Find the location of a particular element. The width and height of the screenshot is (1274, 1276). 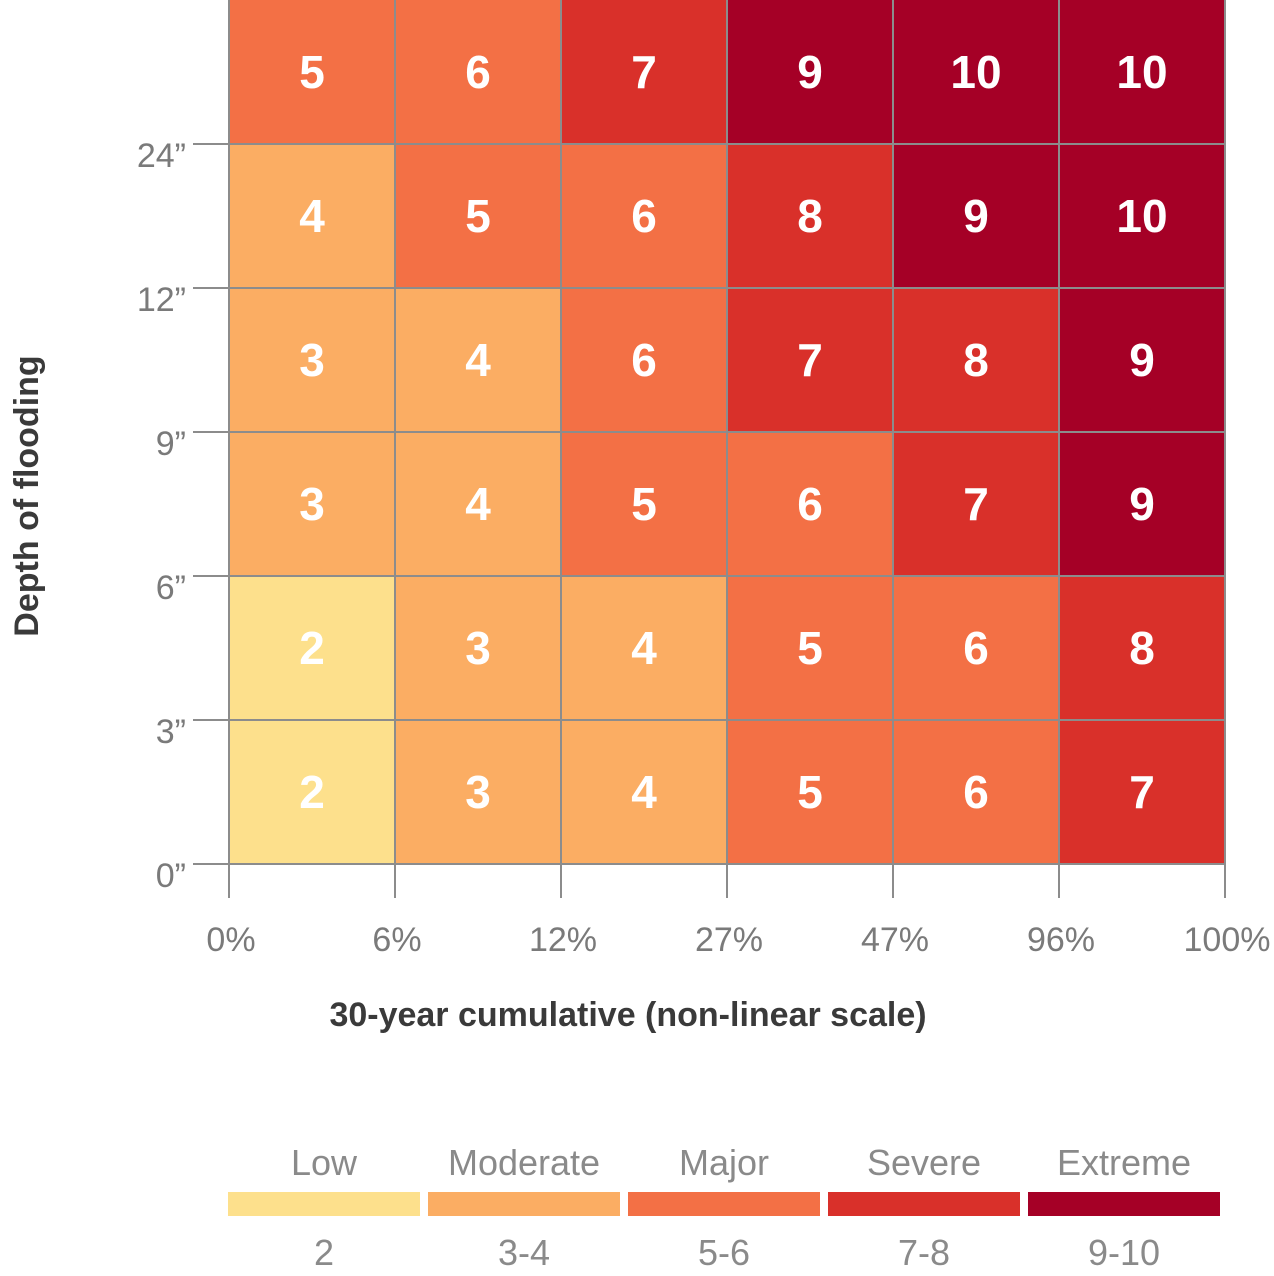

legend-category-label: Moderate is located at coordinates (524, 1162).